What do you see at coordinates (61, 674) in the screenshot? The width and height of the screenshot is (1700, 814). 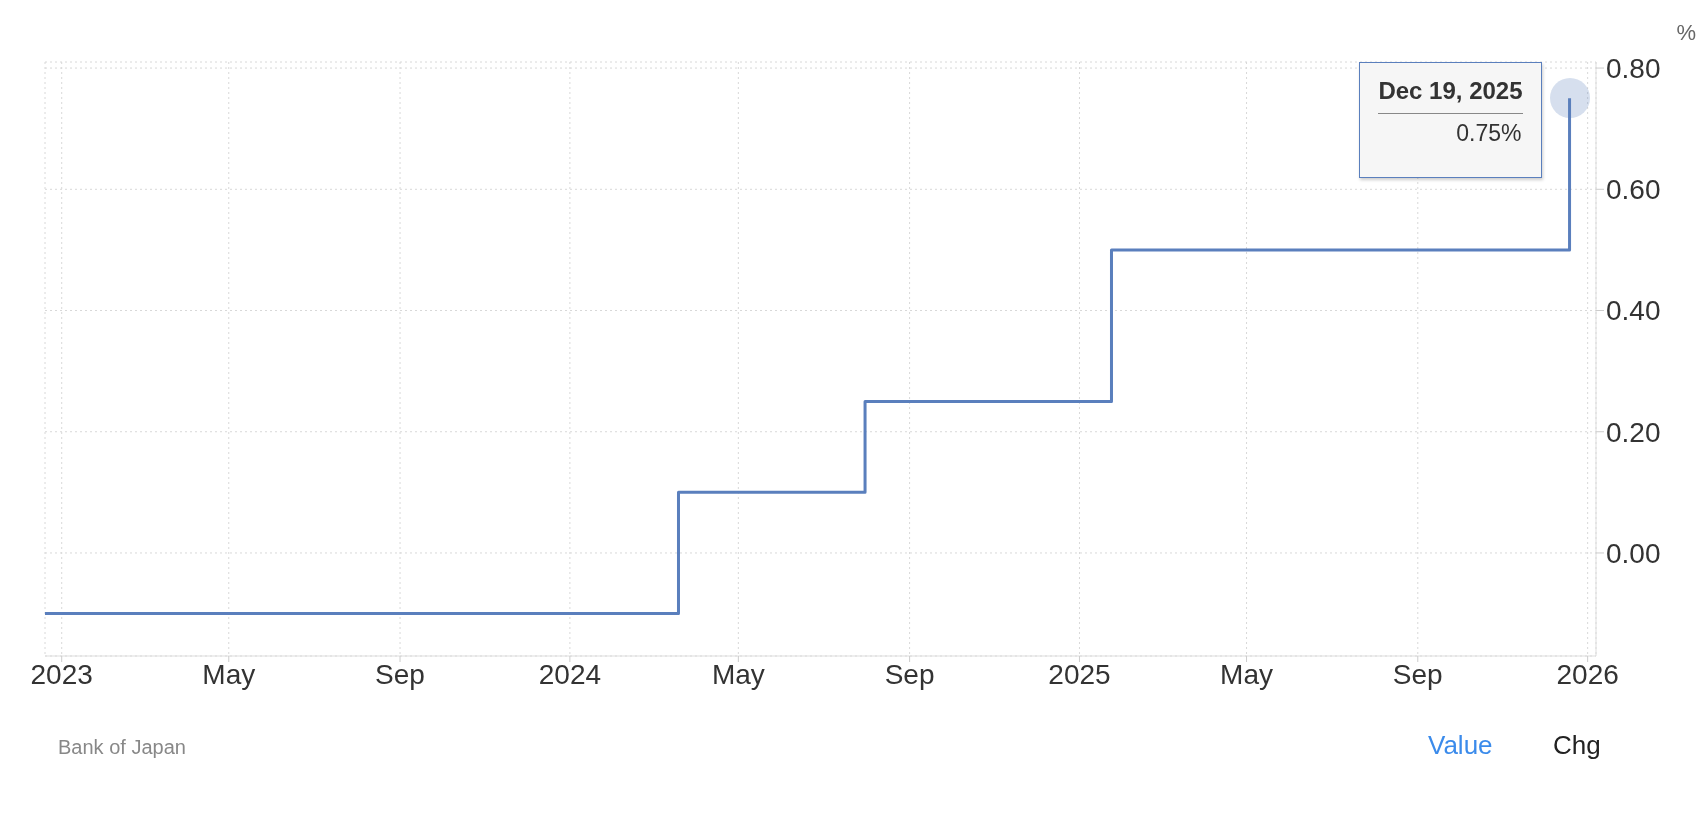 I see `x-tick-label: 2023` at bounding box center [61, 674].